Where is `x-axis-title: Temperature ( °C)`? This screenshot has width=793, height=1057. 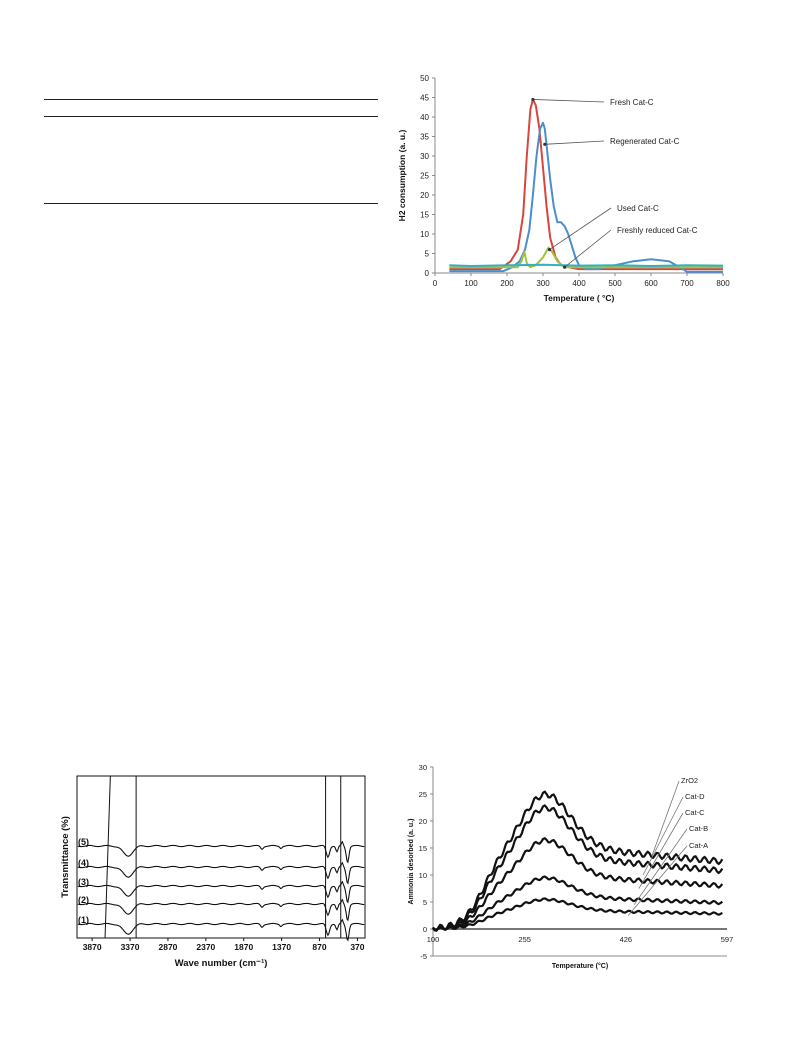 x-axis-title: Temperature ( °C) is located at coordinates (579, 298).